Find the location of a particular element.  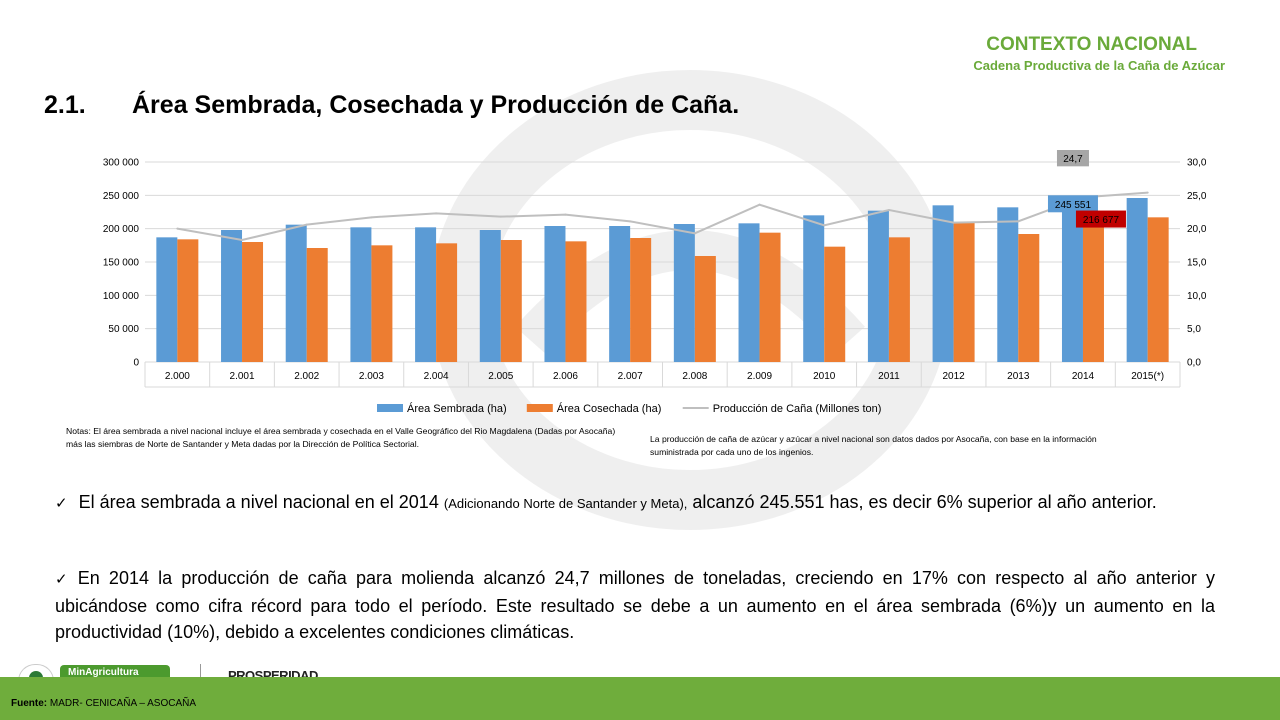

x-tick-label: 2.001 is located at coordinates (242, 376).